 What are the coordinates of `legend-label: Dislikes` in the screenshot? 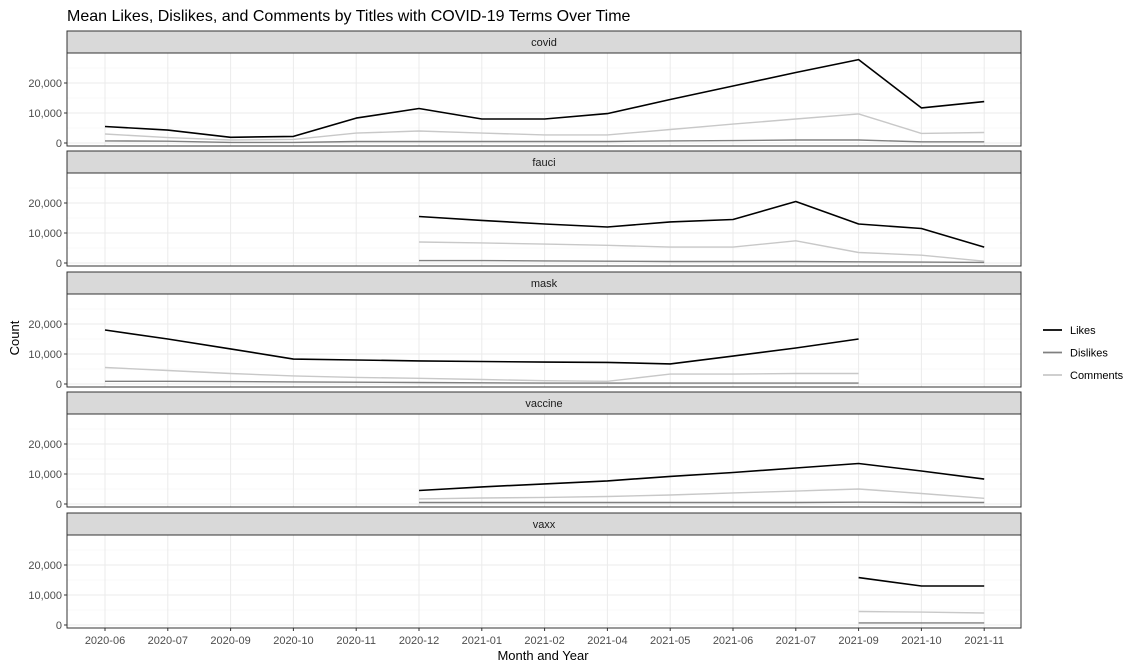 It's located at (1089, 354).